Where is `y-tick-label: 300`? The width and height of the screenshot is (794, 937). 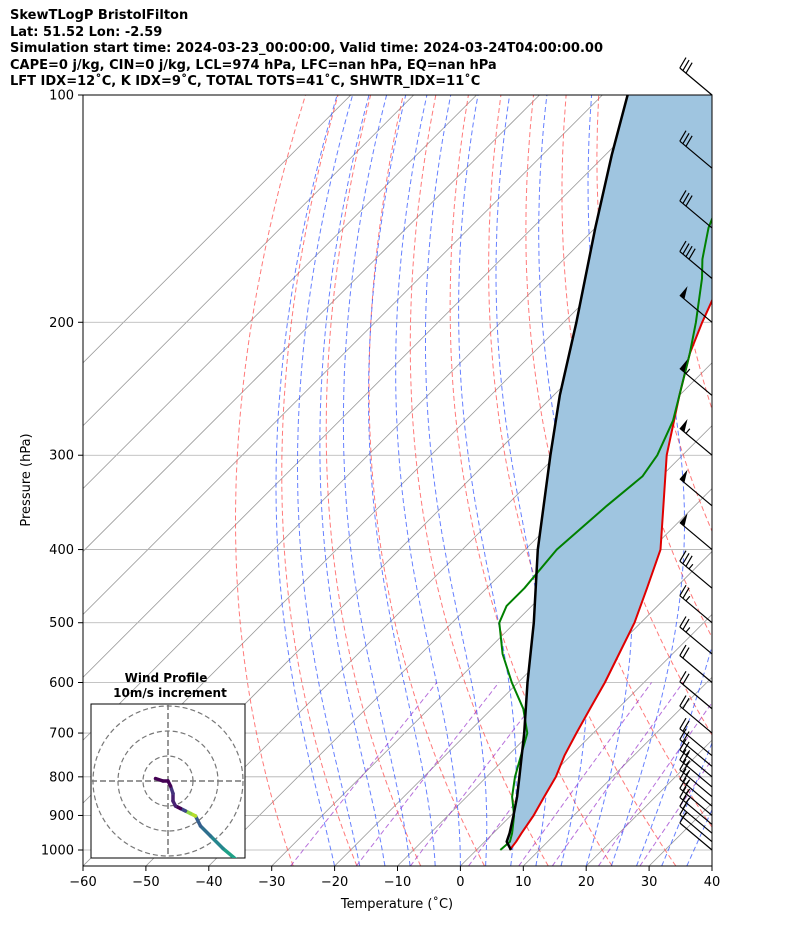
y-tick-label: 300 is located at coordinates (61, 456).